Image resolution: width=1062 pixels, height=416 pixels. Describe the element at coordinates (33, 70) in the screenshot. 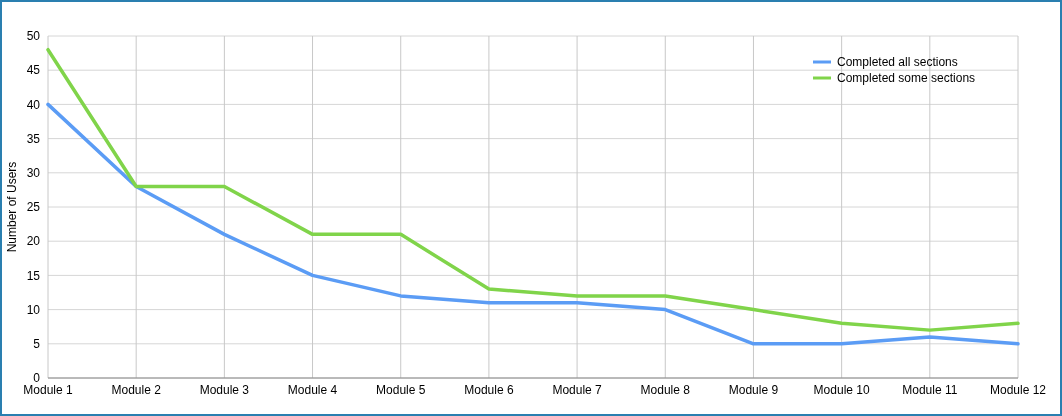

I see `y-tick-label: 45` at that location.